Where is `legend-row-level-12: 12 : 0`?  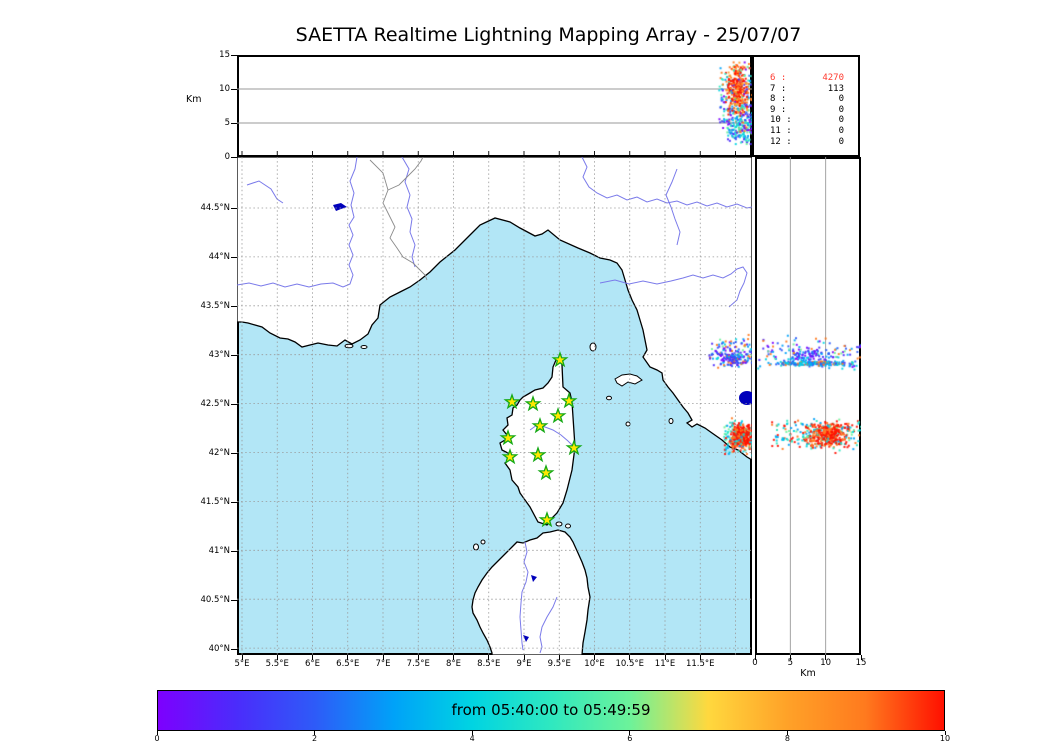 legend-row-level-12: 12 : 0 is located at coordinates (806, 142).